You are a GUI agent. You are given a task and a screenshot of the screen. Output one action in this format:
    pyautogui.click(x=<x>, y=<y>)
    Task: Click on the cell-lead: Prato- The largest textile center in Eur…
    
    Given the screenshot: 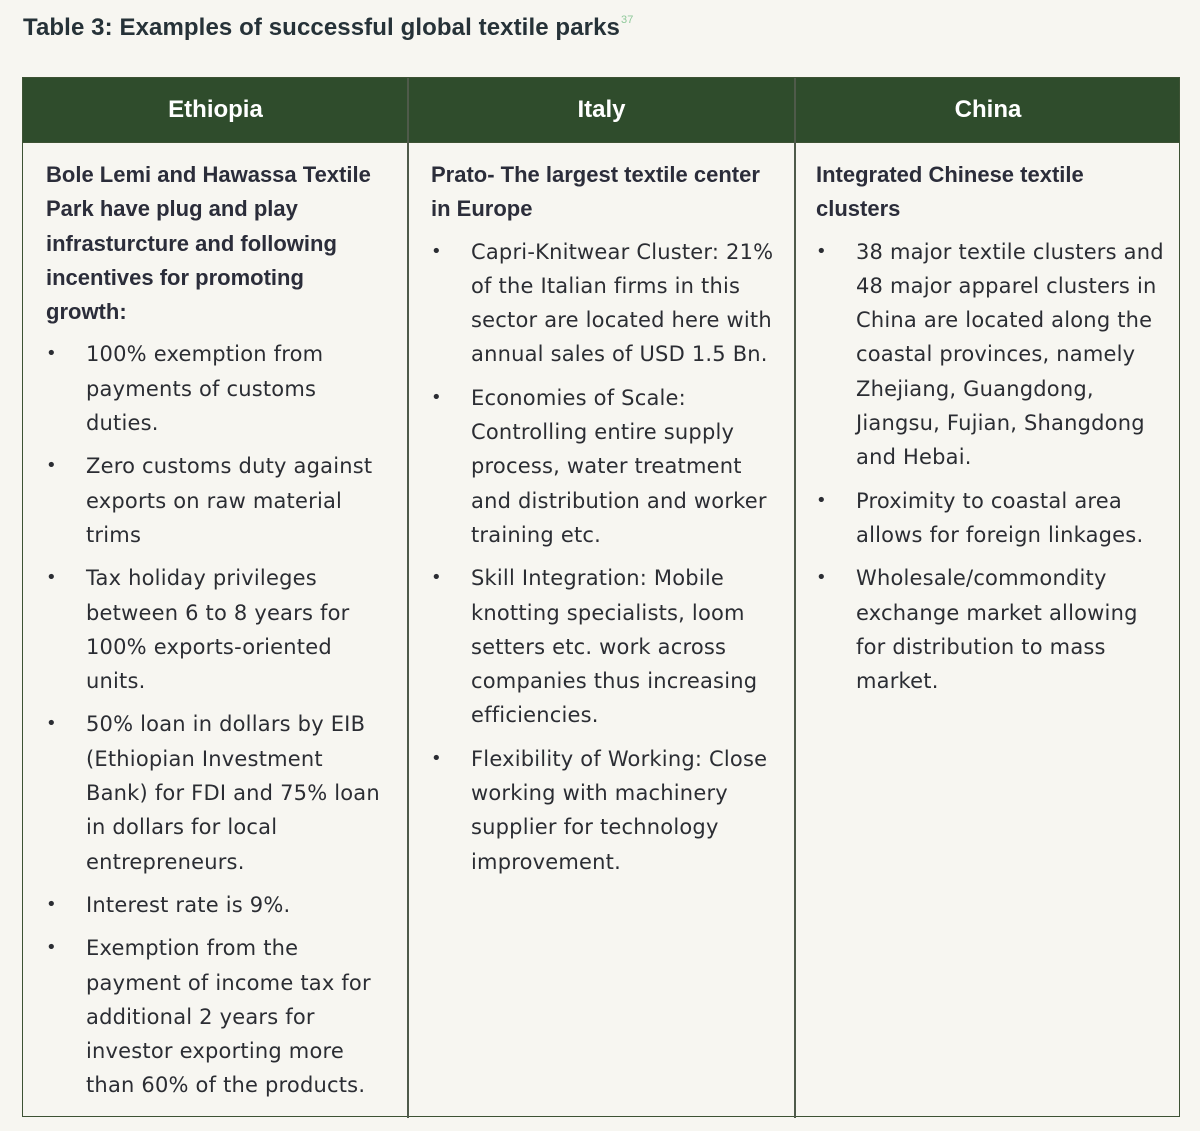 What is the action you would take?
    pyautogui.click(x=595, y=192)
    